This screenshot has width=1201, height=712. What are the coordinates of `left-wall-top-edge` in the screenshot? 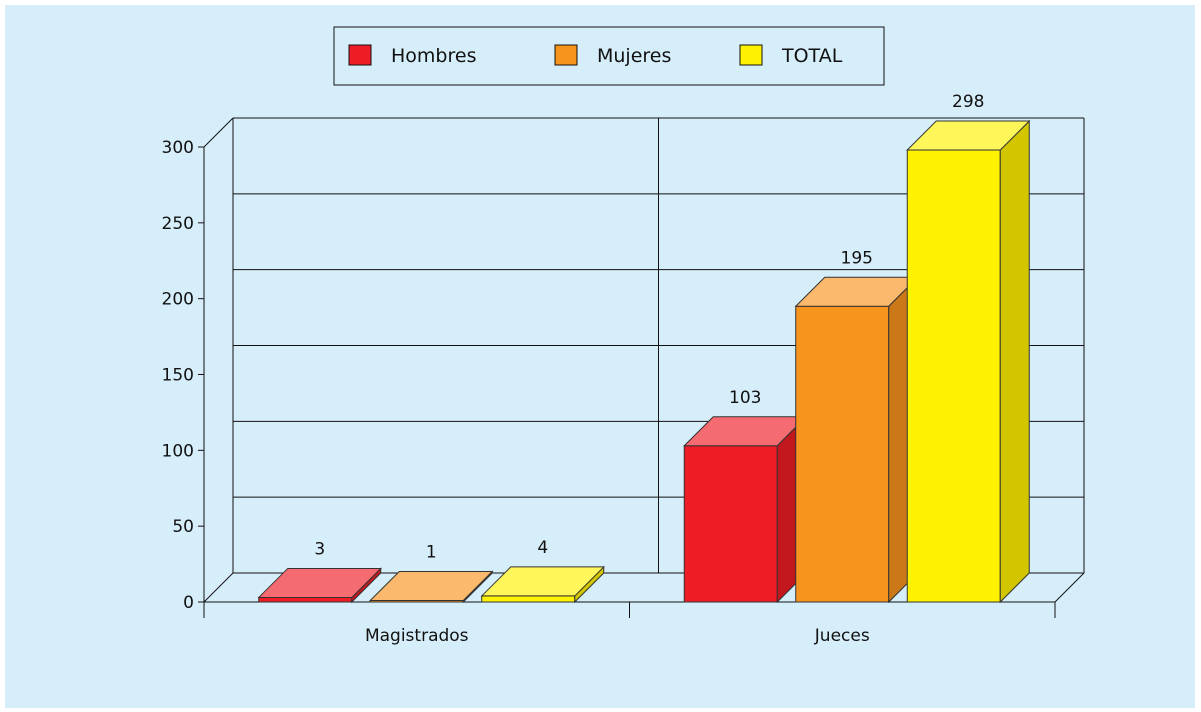 It's located at (218, 132).